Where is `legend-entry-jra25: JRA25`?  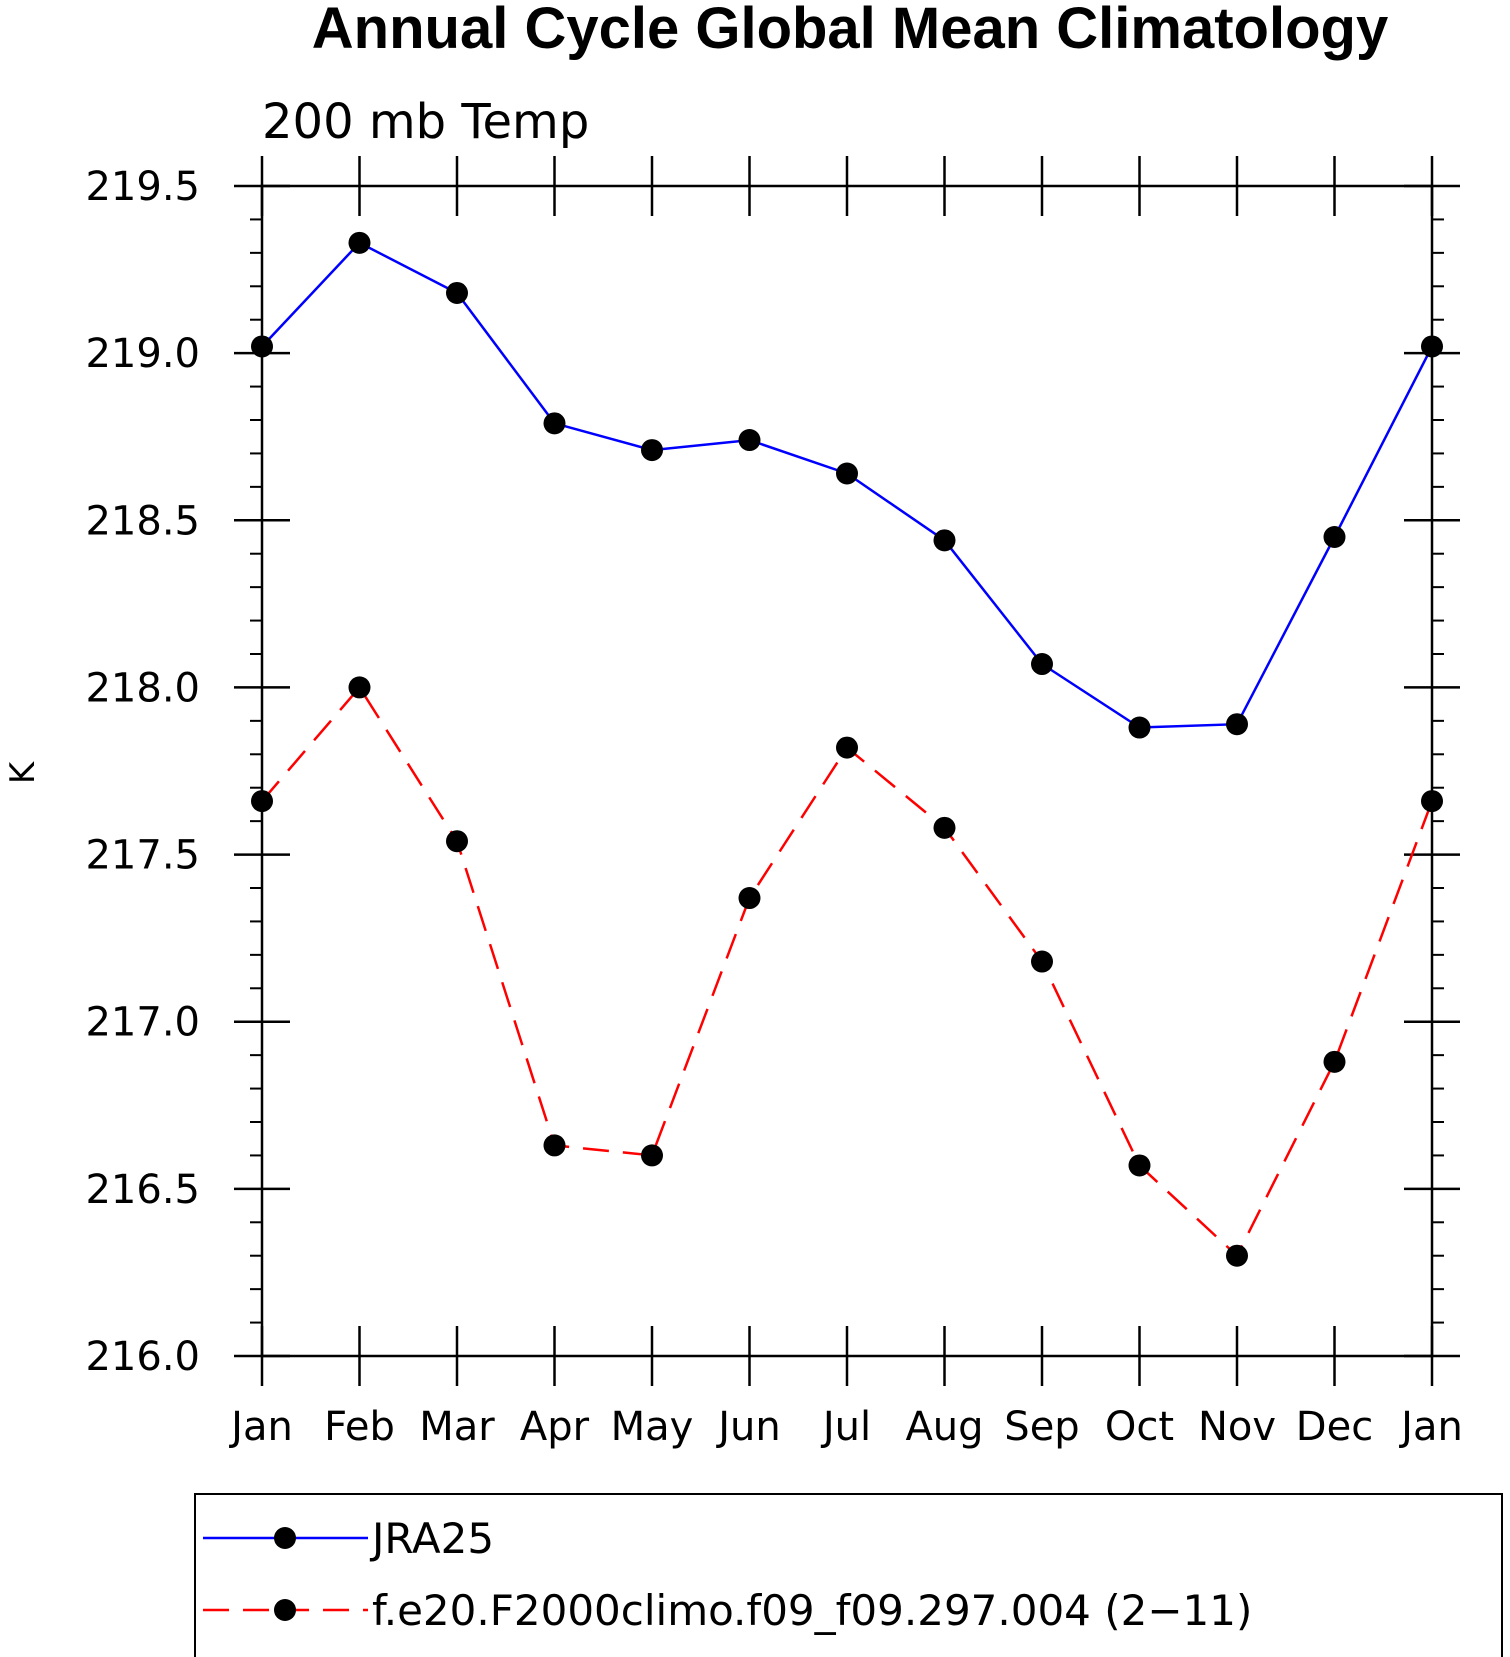 legend-entry-jra25: JRA25 is located at coordinates (348, 1538).